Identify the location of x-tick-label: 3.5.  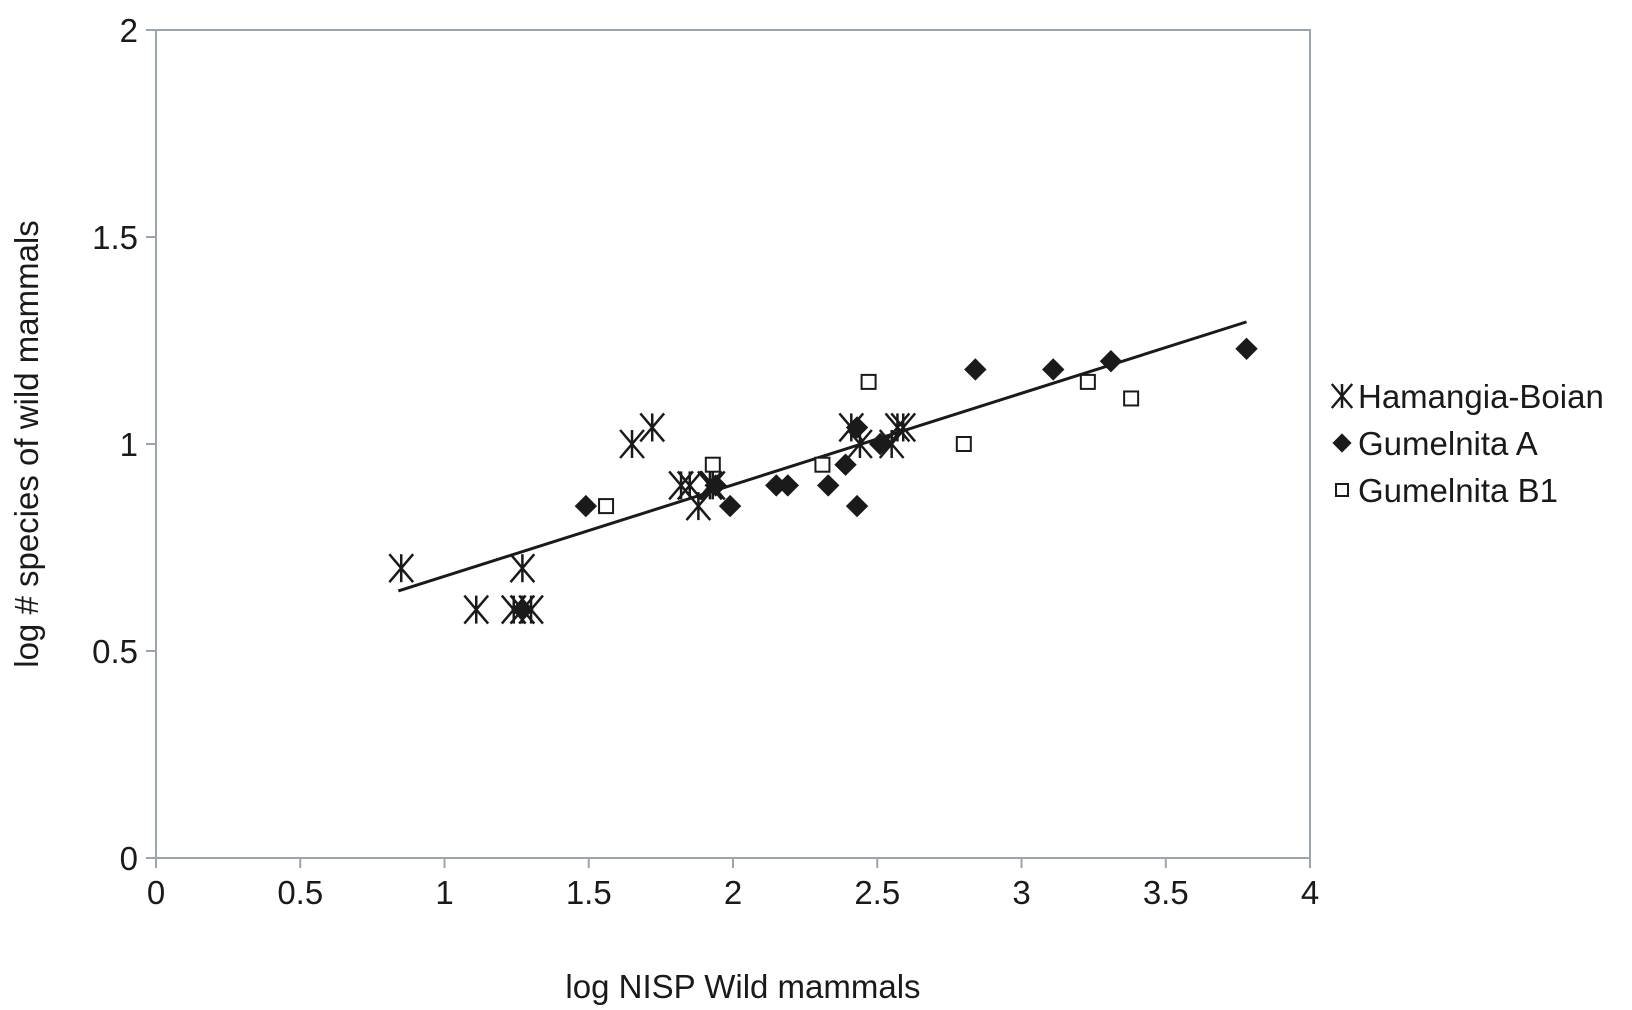
(1166, 892).